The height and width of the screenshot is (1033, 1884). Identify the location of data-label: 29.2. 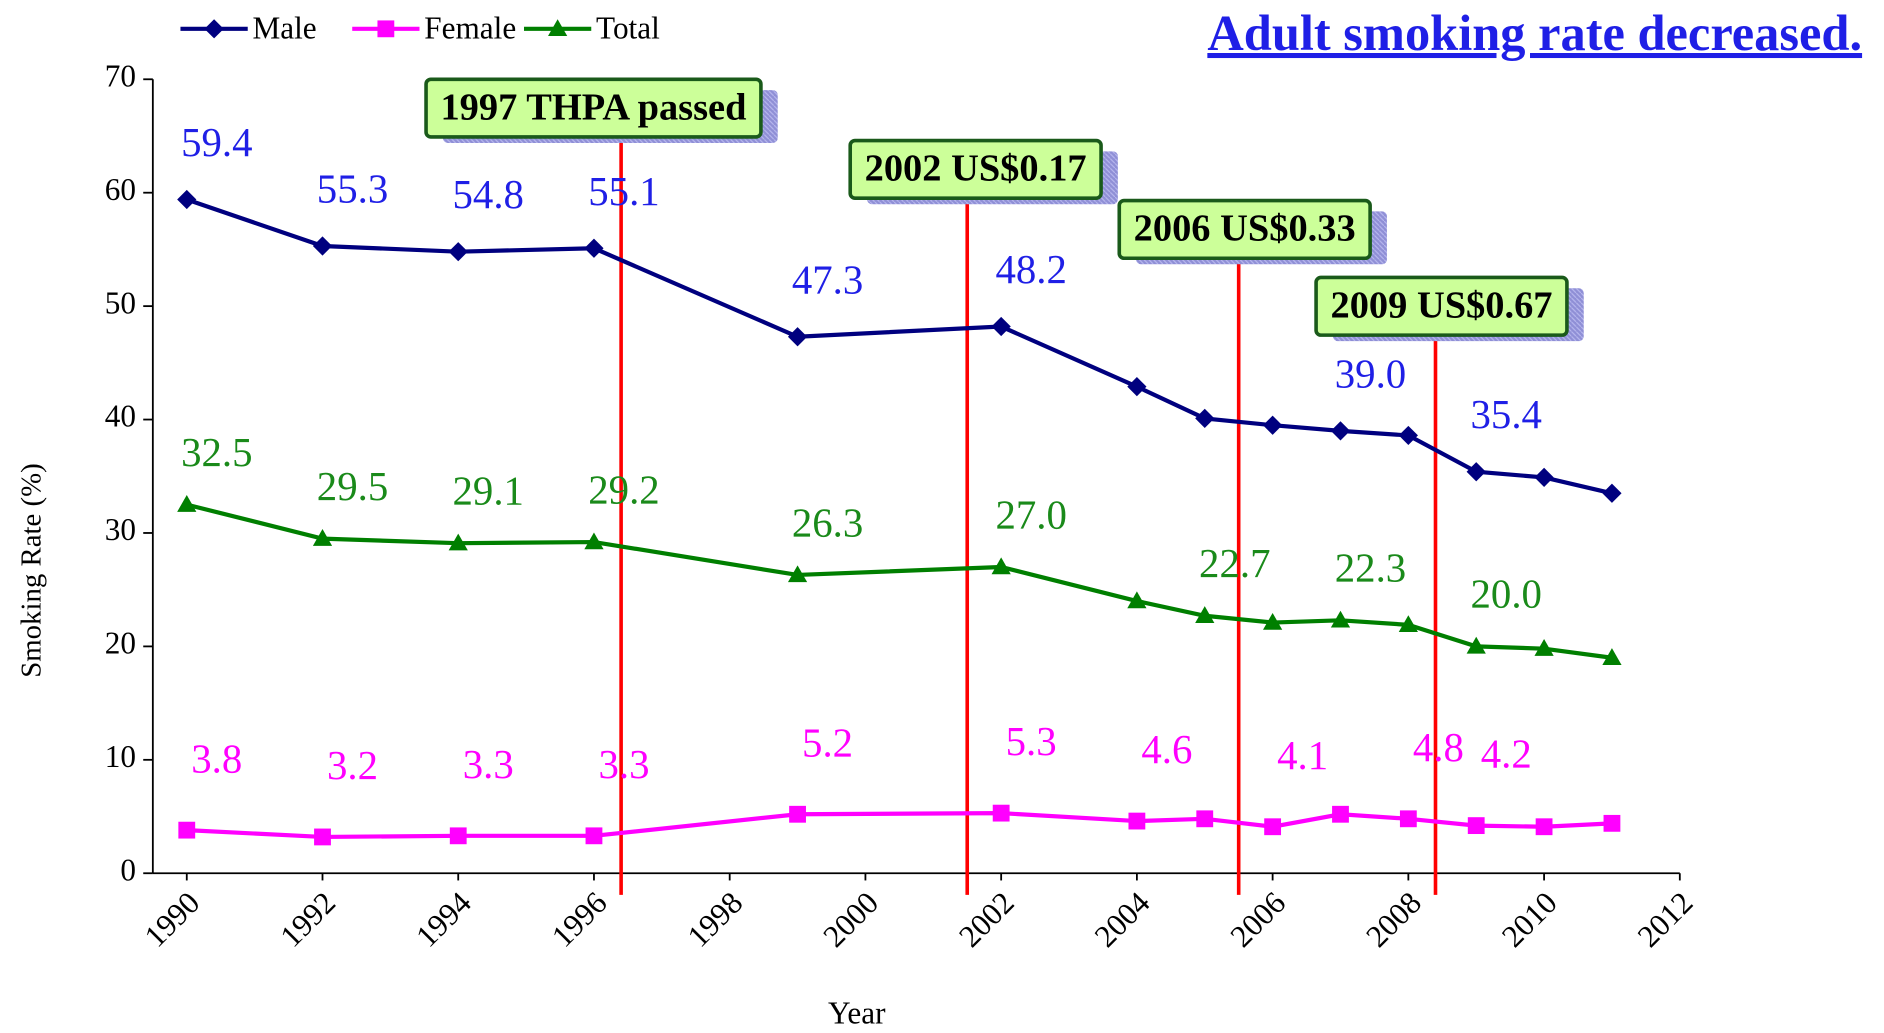
(623, 489).